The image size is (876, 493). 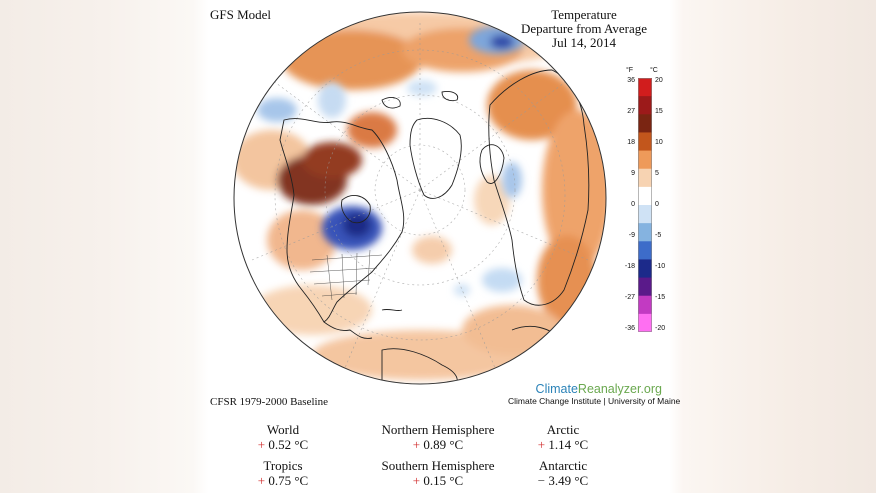 I want to click on site-logo-part1: Climate, so click(x=556, y=389).